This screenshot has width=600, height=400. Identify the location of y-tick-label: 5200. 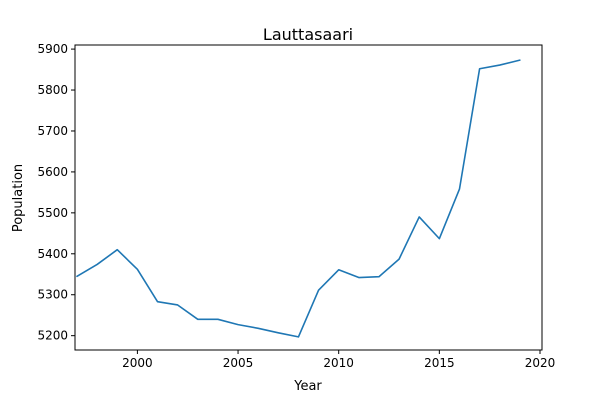
(52, 336).